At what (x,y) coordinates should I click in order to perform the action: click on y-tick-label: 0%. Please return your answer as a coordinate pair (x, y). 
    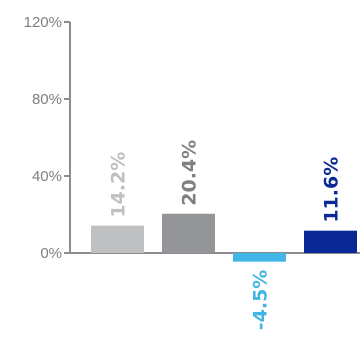
    Looking at the image, I should click on (51, 253).